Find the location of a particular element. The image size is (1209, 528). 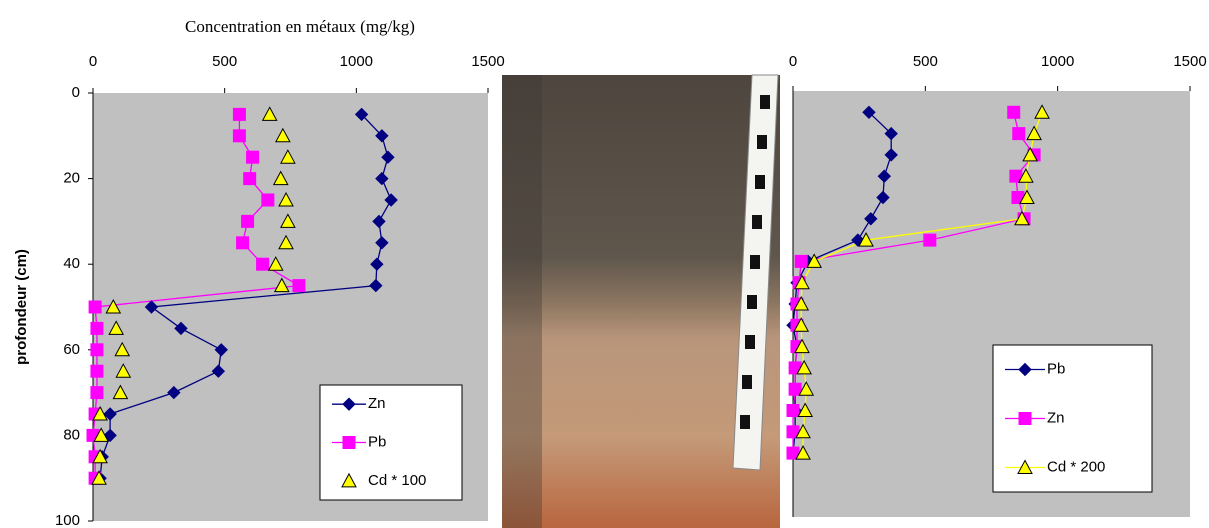

y-tick-label: 20 is located at coordinates (71, 178).